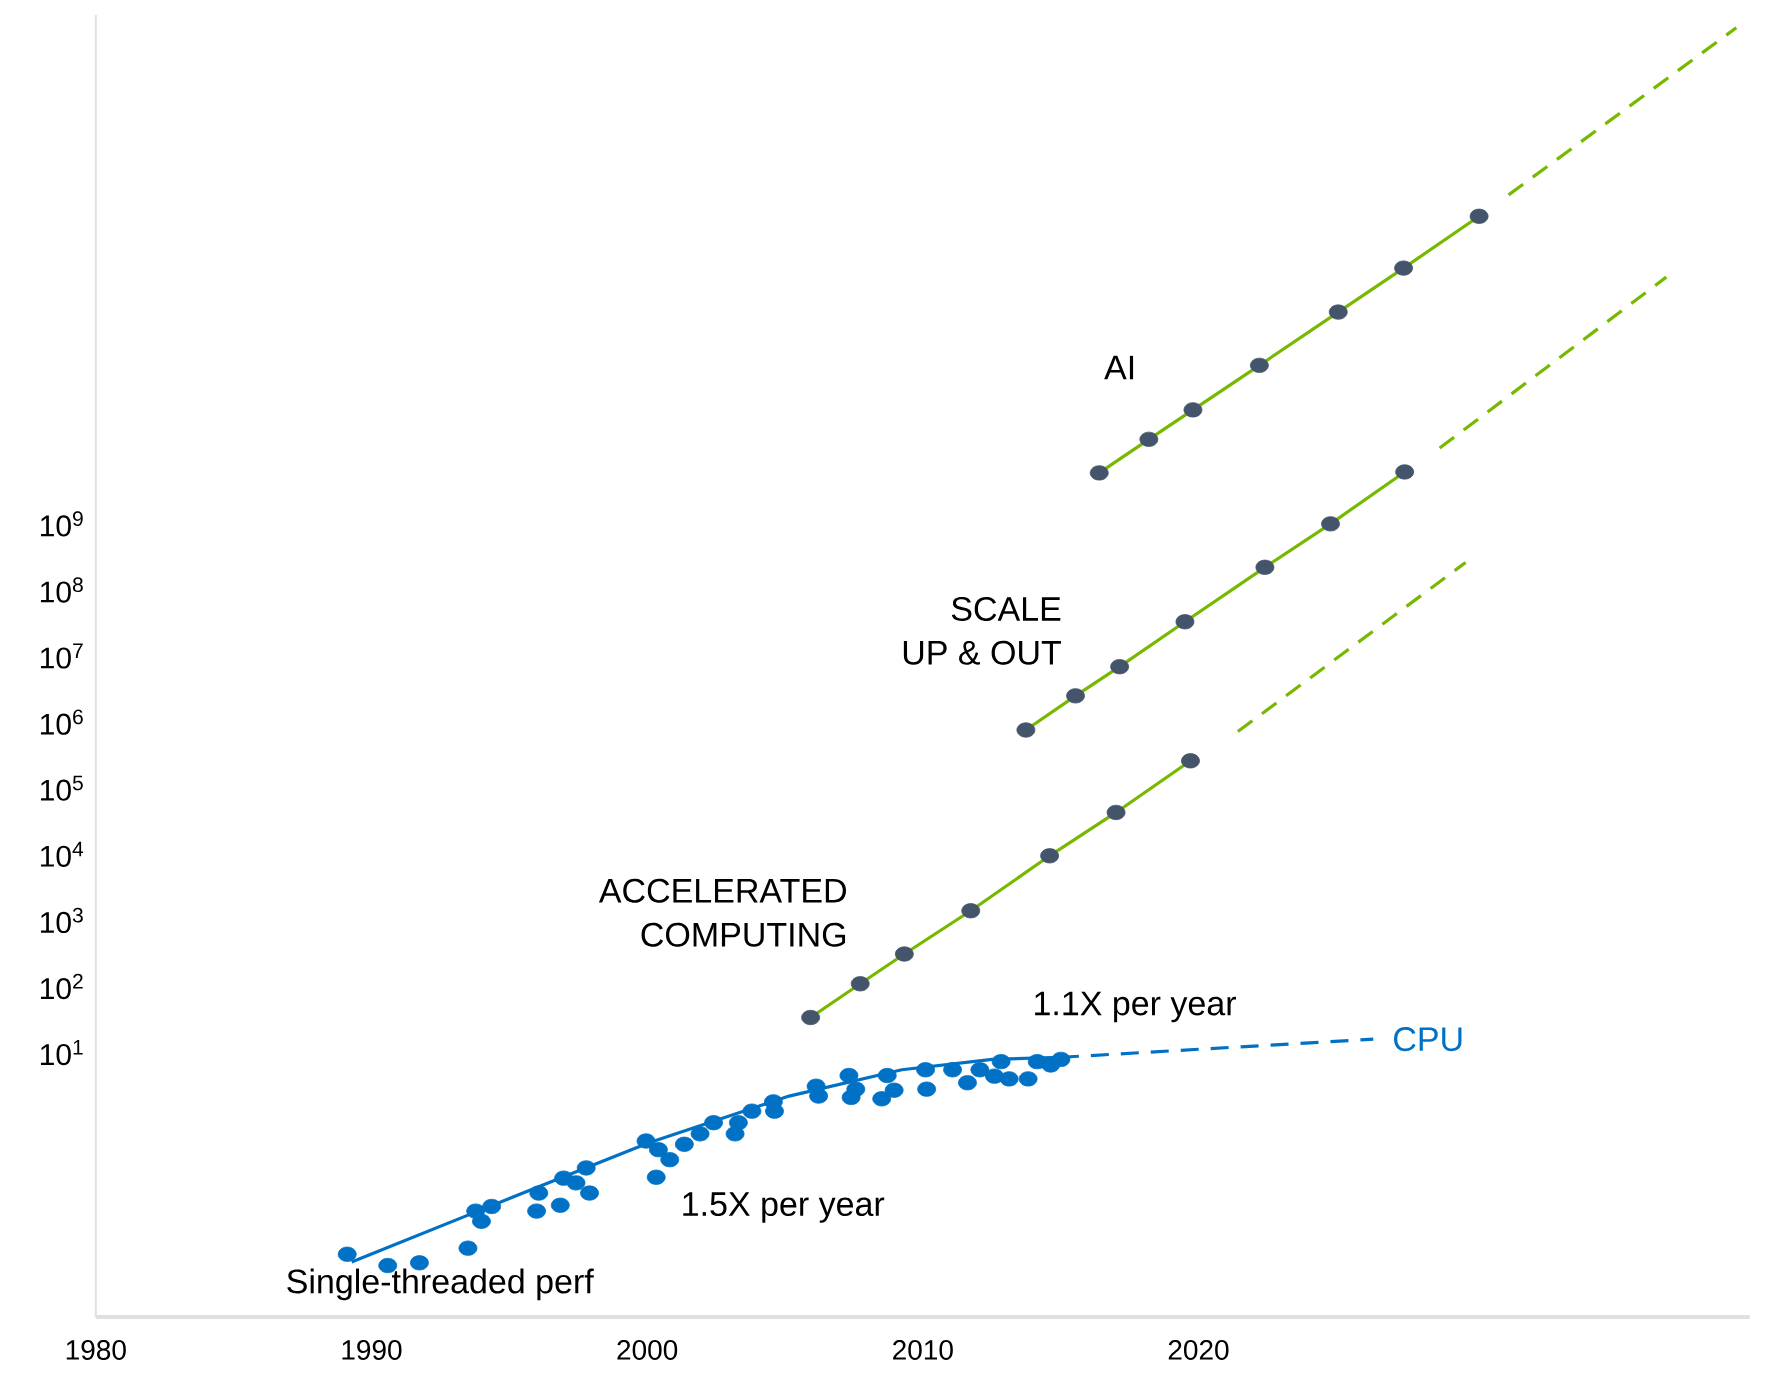 The image size is (1768, 1384). I want to click on y-tick-label: 10$^{3}$, so click(61, 920).